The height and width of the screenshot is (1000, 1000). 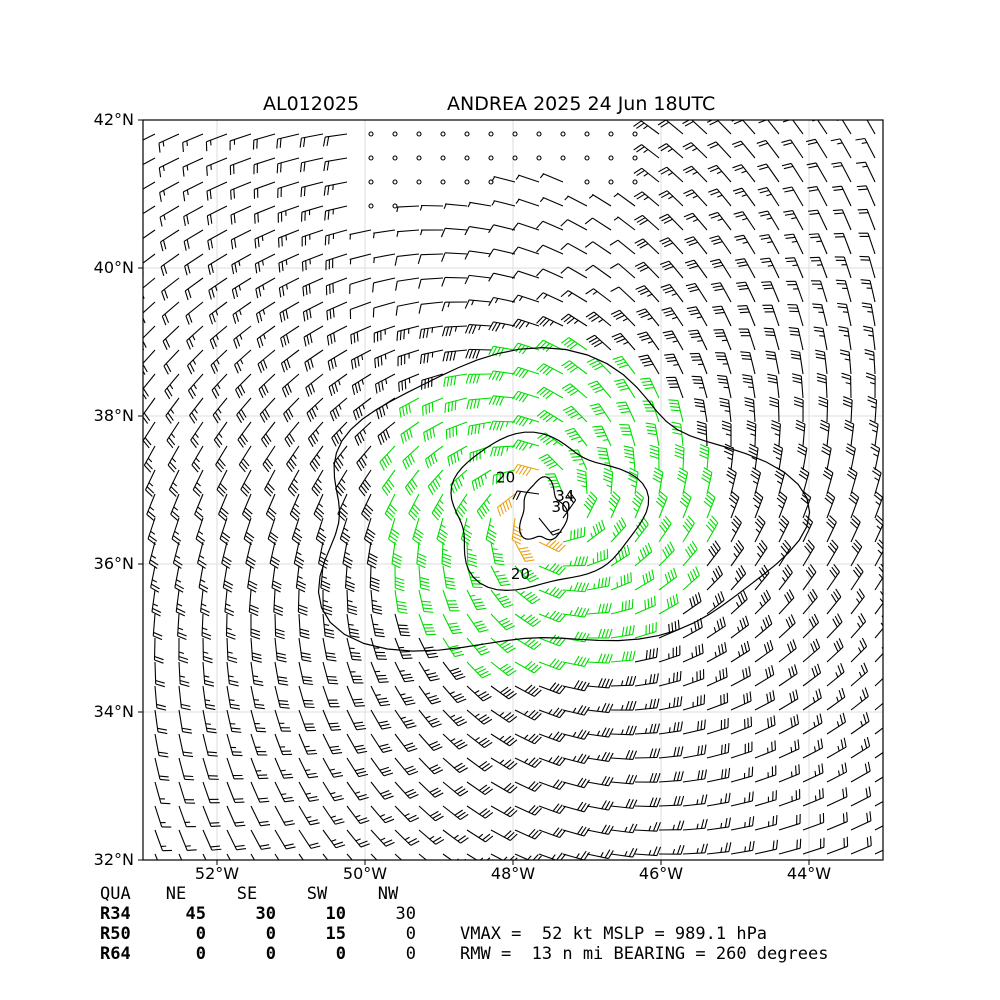 What do you see at coordinates (561, 507) in the screenshot?
I see `contour-label: 30` at bounding box center [561, 507].